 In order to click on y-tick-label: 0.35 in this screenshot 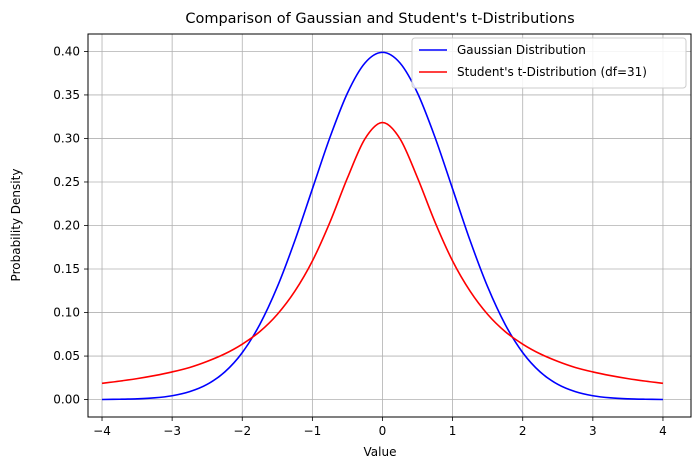, I will do `click(66, 95)`.